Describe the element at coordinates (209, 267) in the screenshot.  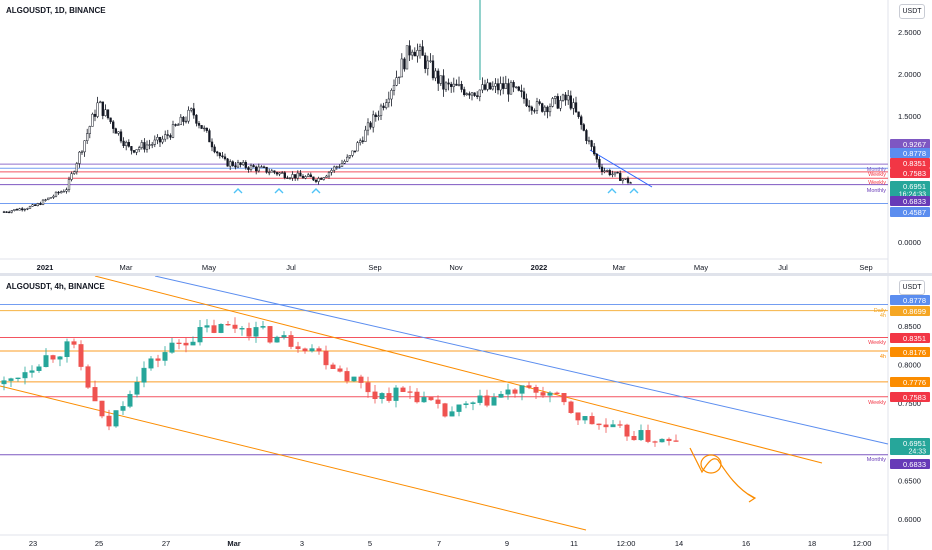
I see `x-tick-label: May` at that location.